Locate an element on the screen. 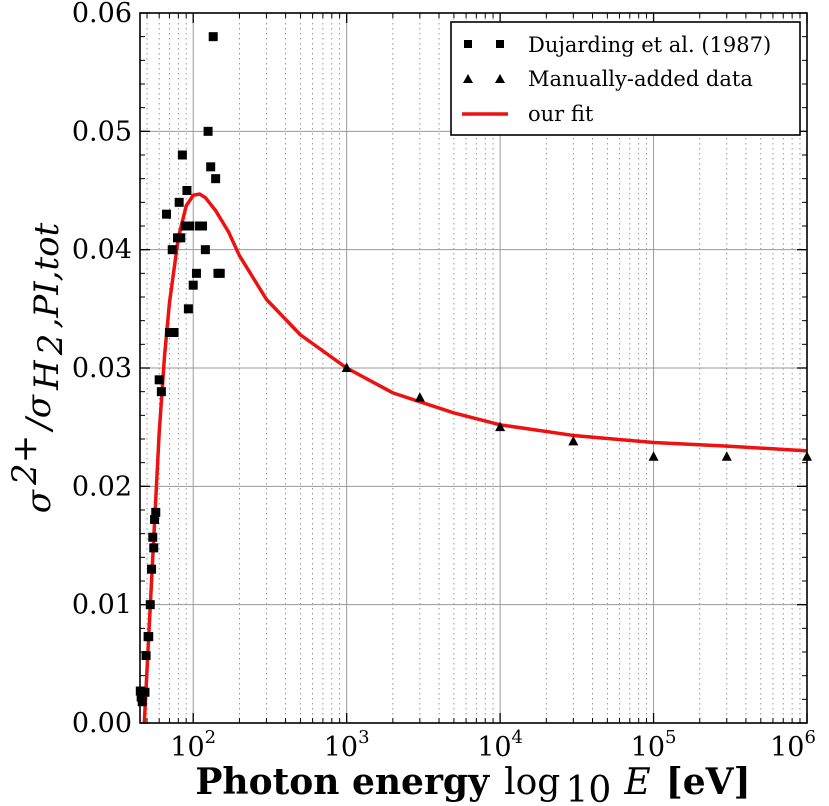 The image size is (829, 806). y-tick-label: 0.04 is located at coordinates (102, 250).